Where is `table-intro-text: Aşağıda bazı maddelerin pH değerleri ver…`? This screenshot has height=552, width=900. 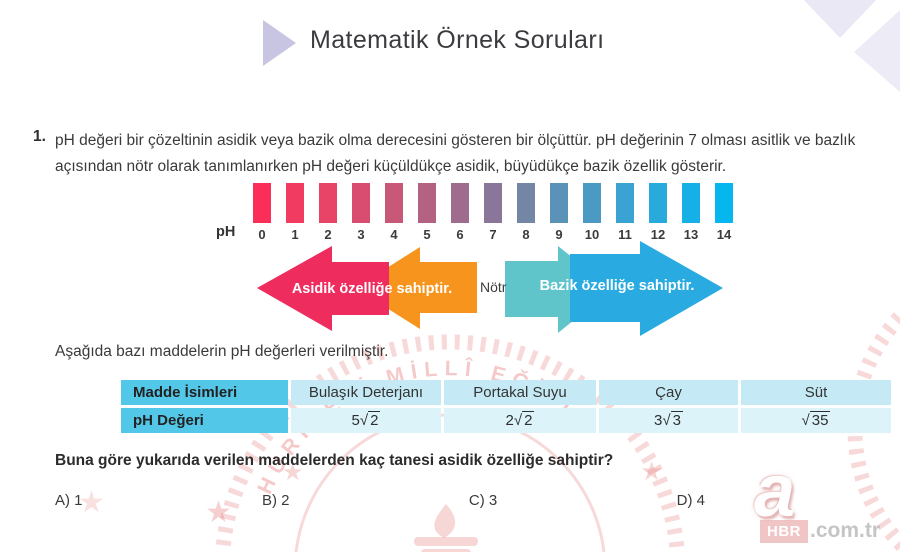
table-intro-text: Aşağıda bazı maddelerin pH değerleri ver… is located at coordinates (222, 351).